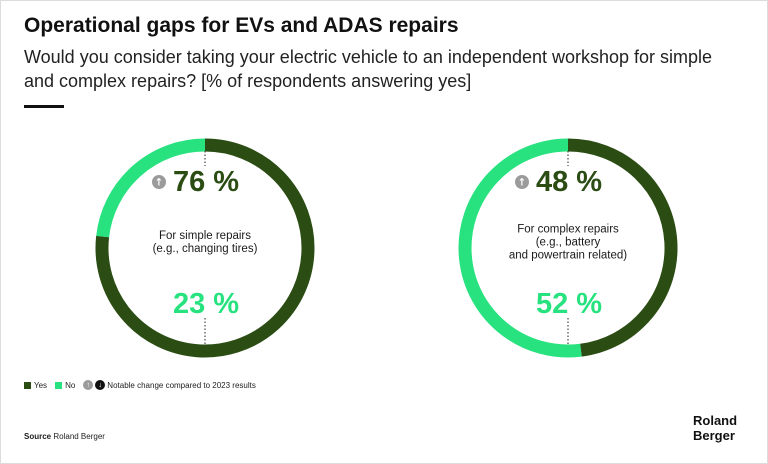 The height and width of the screenshot is (464, 768). What do you see at coordinates (41, 385) in the screenshot?
I see `legend-label-yes: Yes` at bounding box center [41, 385].